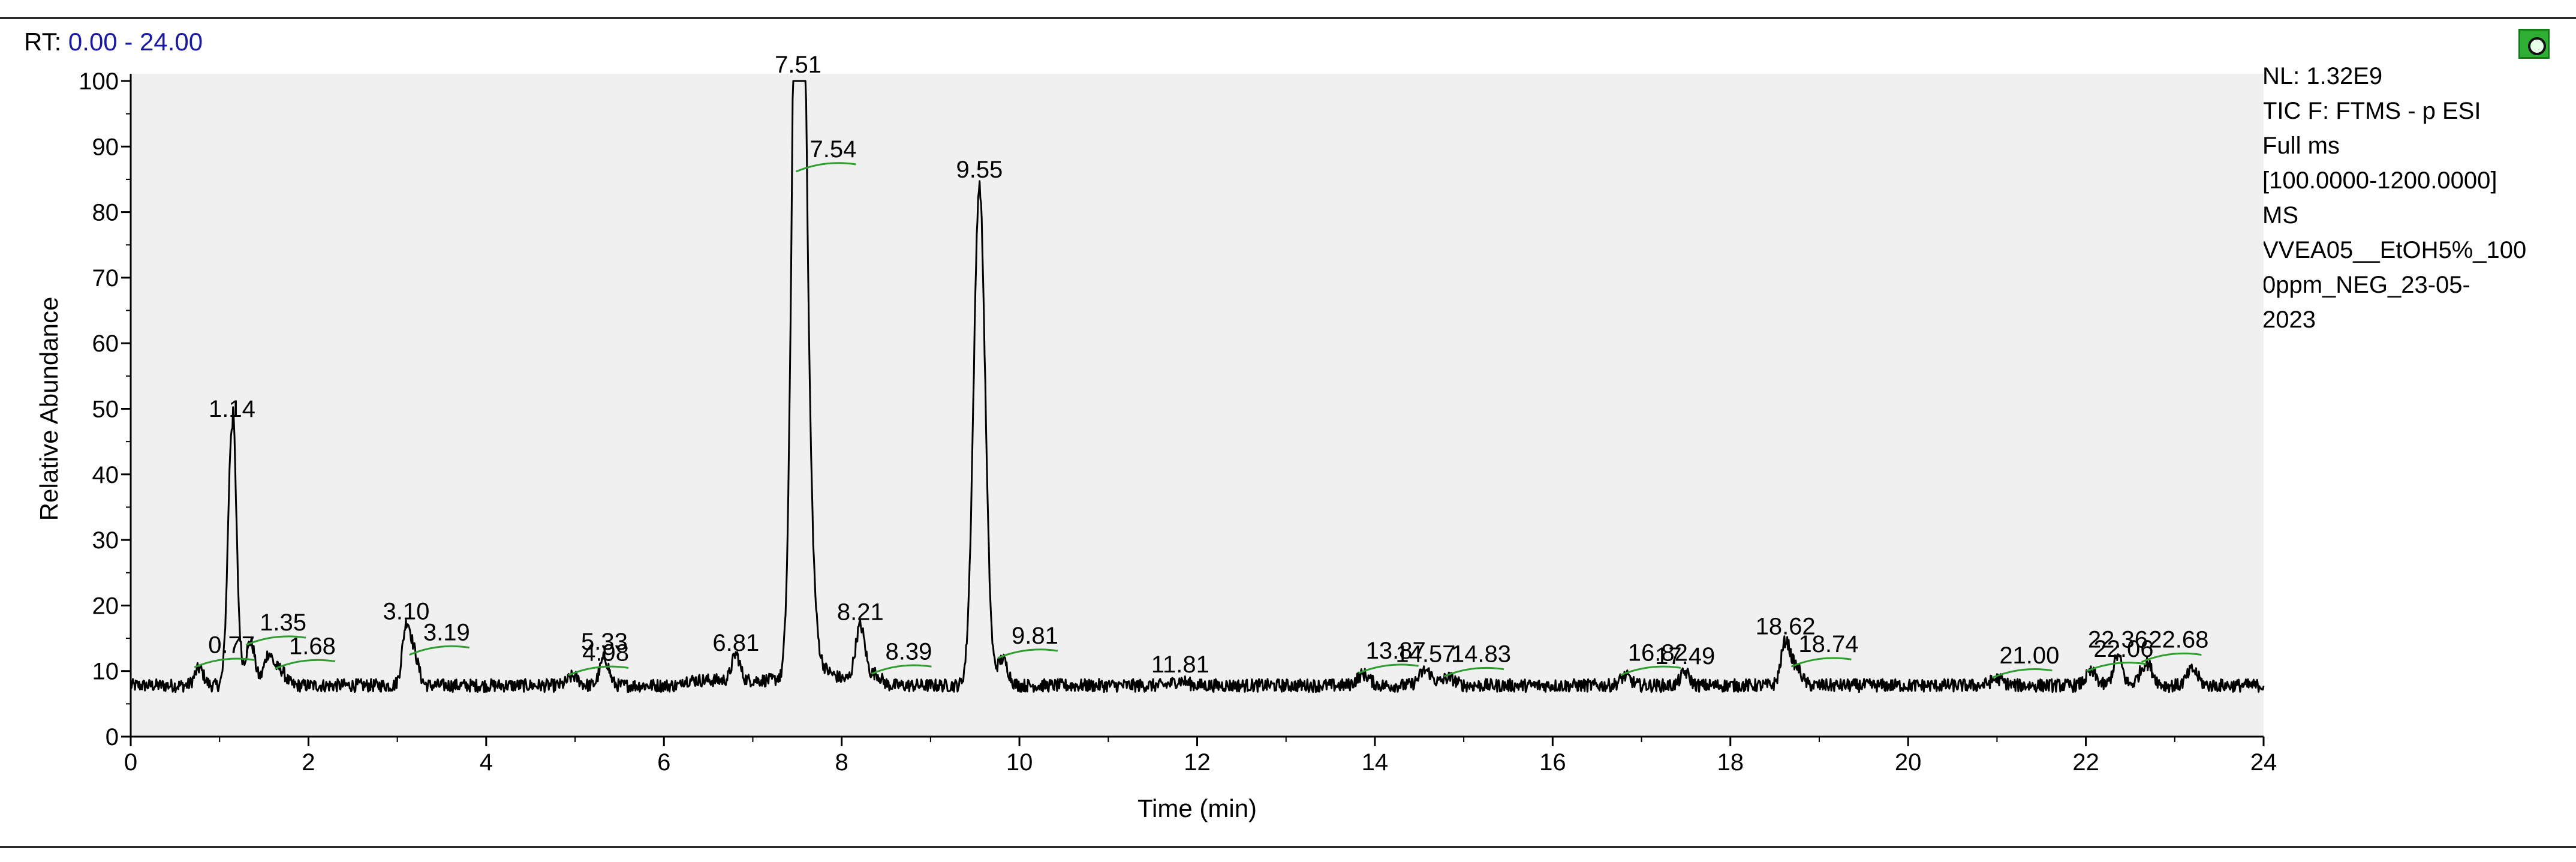  Describe the element at coordinates (663, 763) in the screenshot. I see `x-tick-label: 6` at that location.